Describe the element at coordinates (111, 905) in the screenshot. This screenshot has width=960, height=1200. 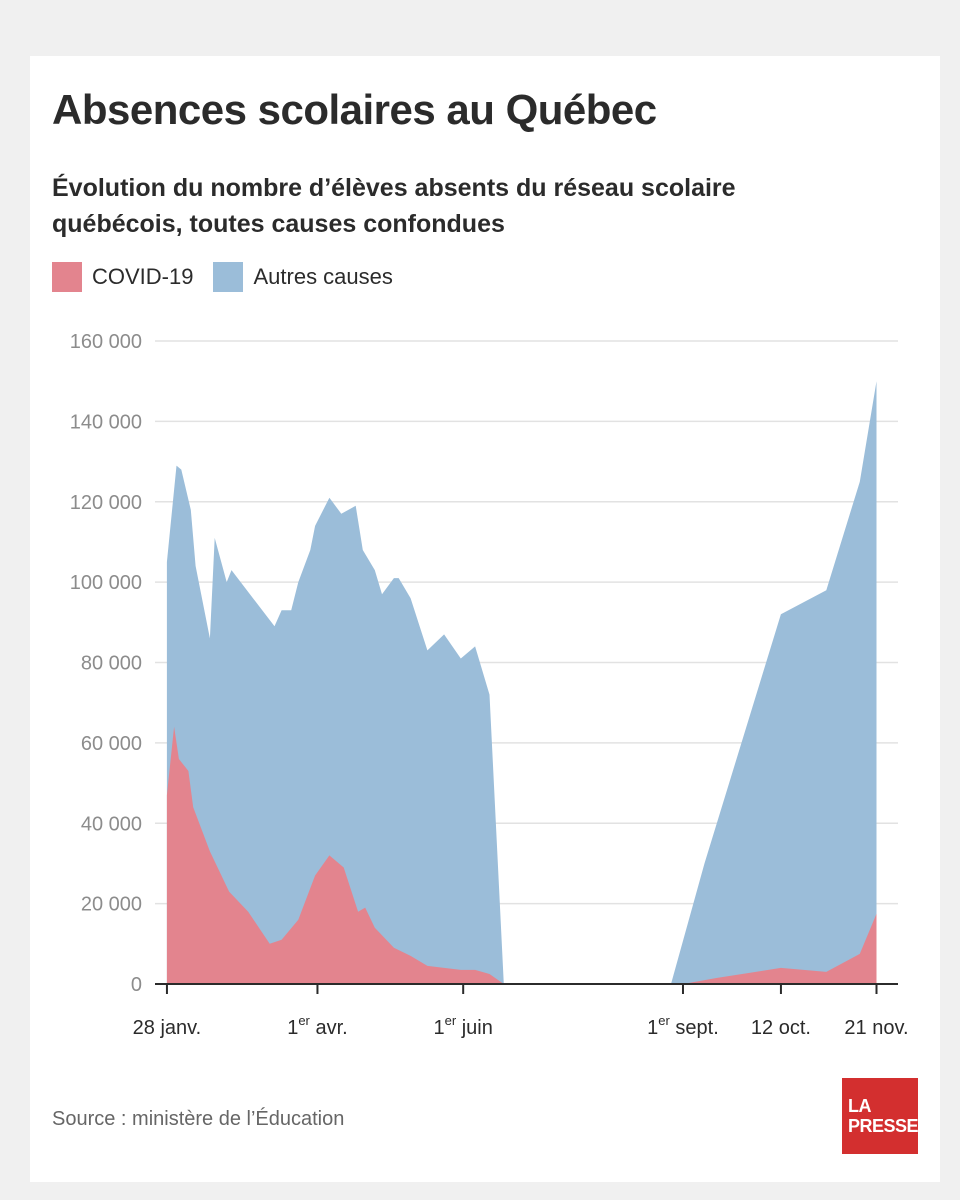
I see `y-tick-label: 20 000` at that location.